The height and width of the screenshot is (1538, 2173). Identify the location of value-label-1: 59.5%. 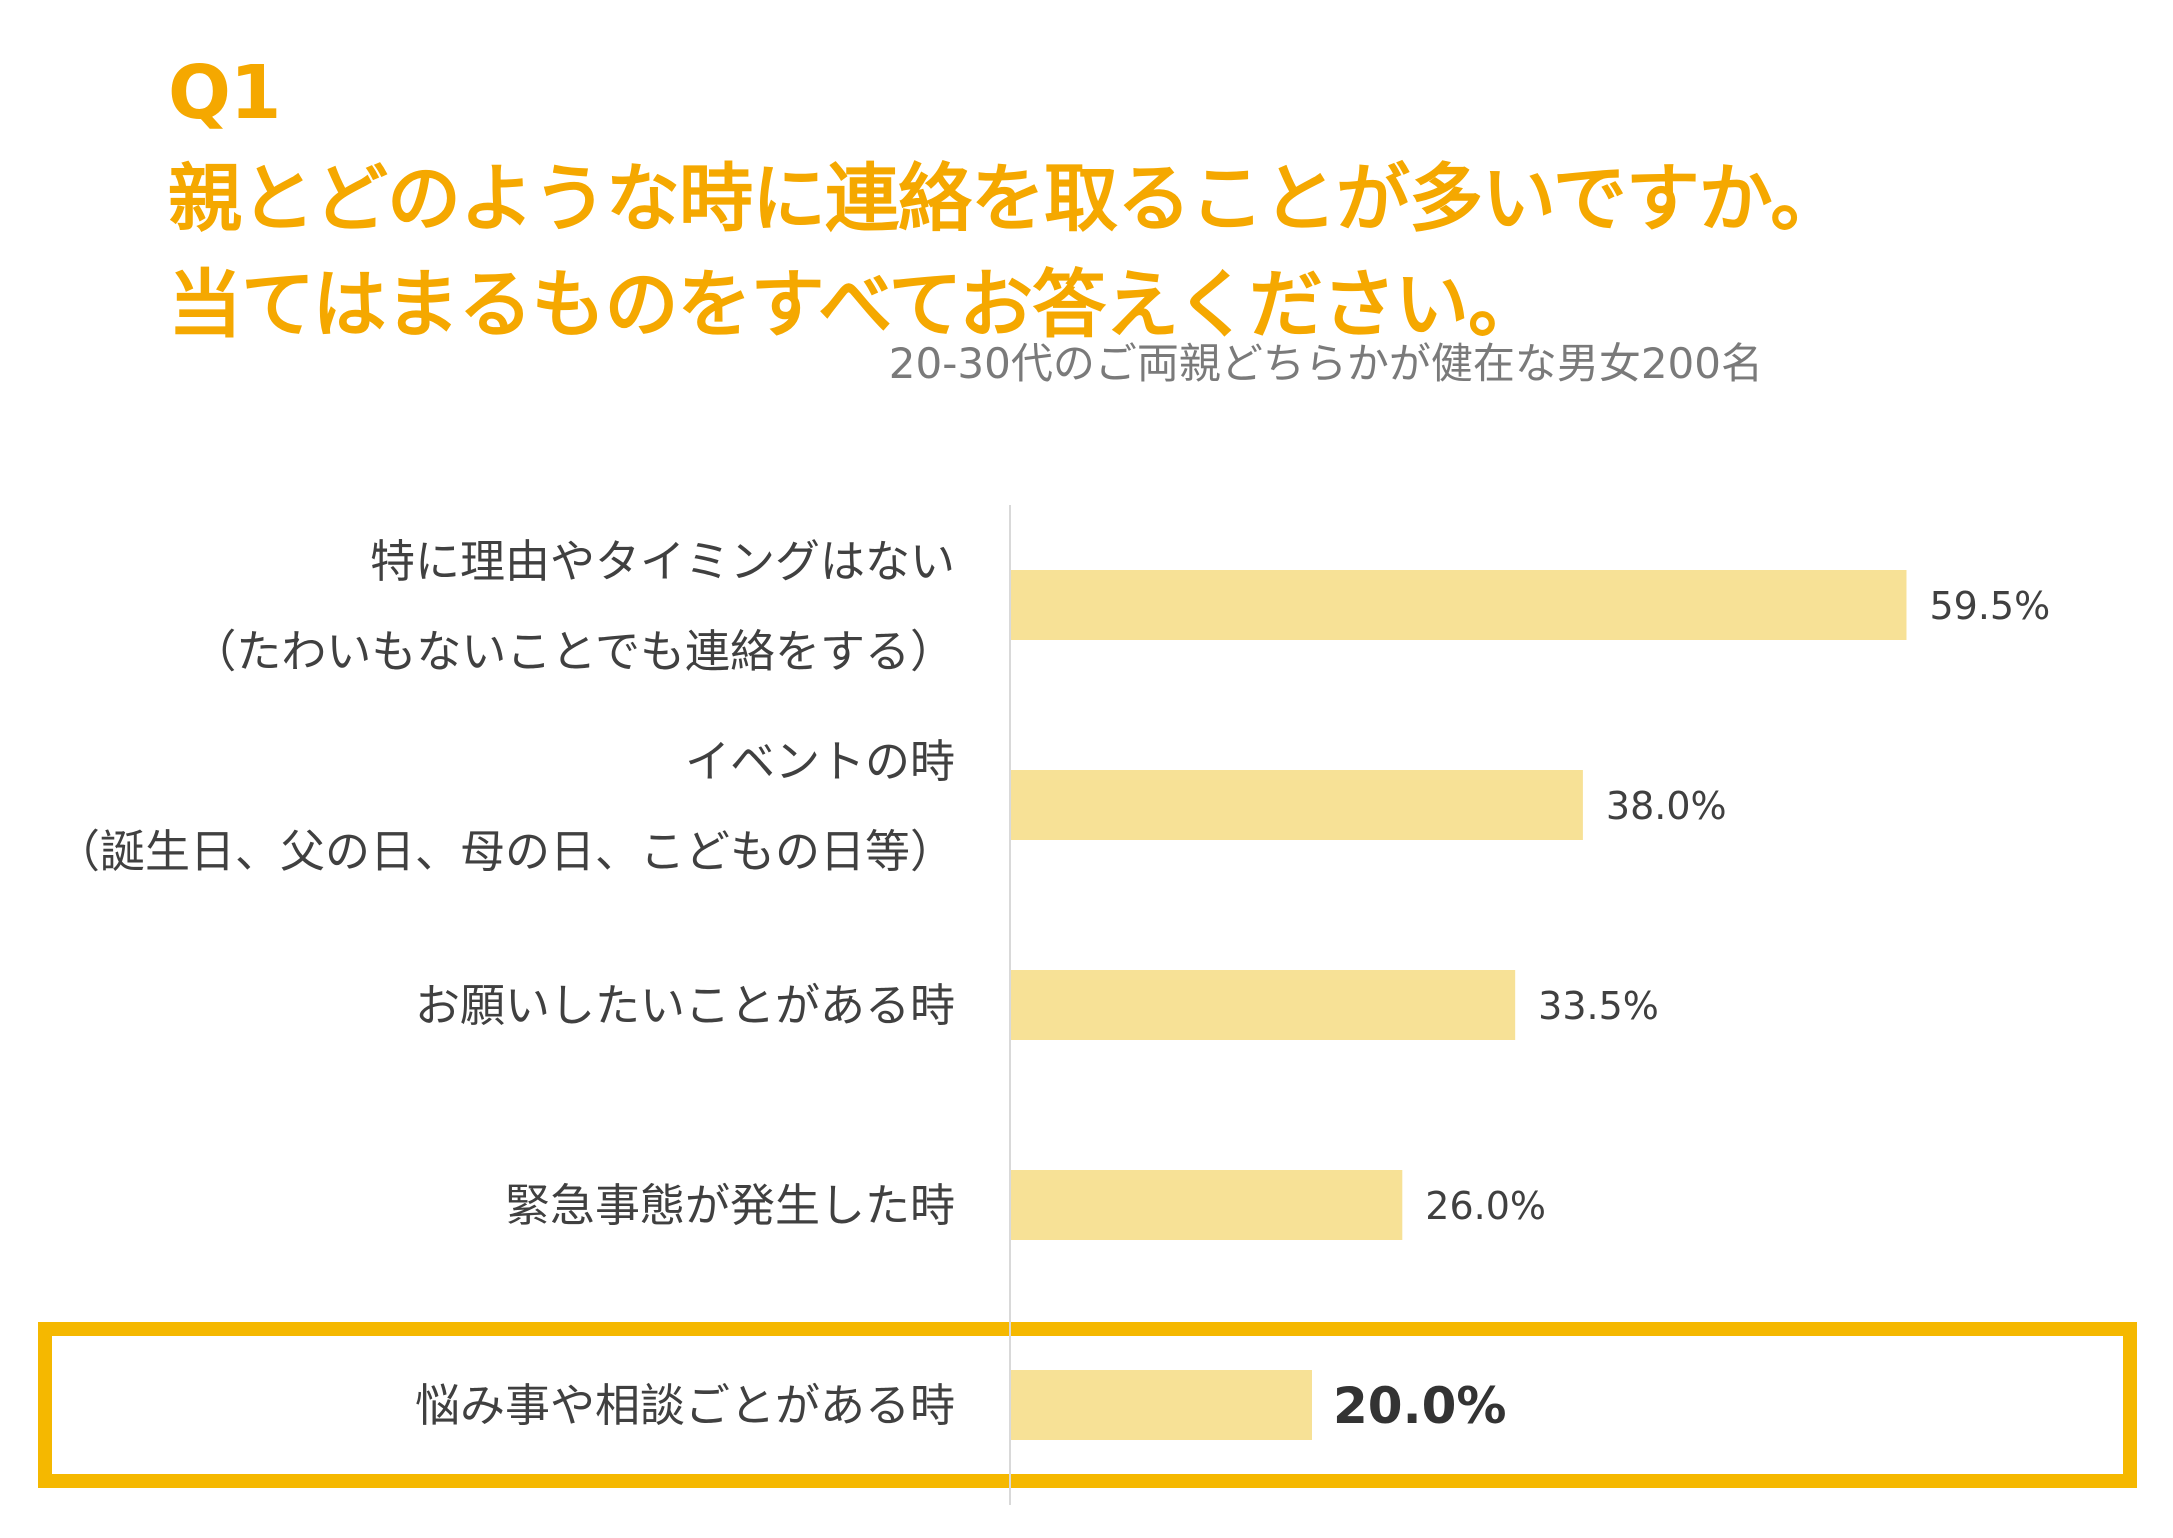
(1989, 606).